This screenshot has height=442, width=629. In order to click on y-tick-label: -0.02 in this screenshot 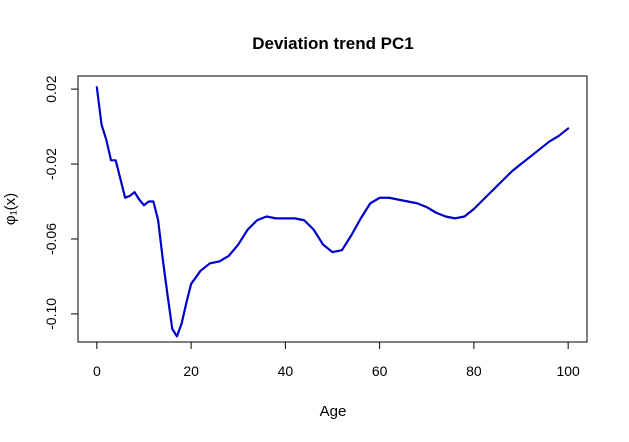, I will do `click(51, 164)`.